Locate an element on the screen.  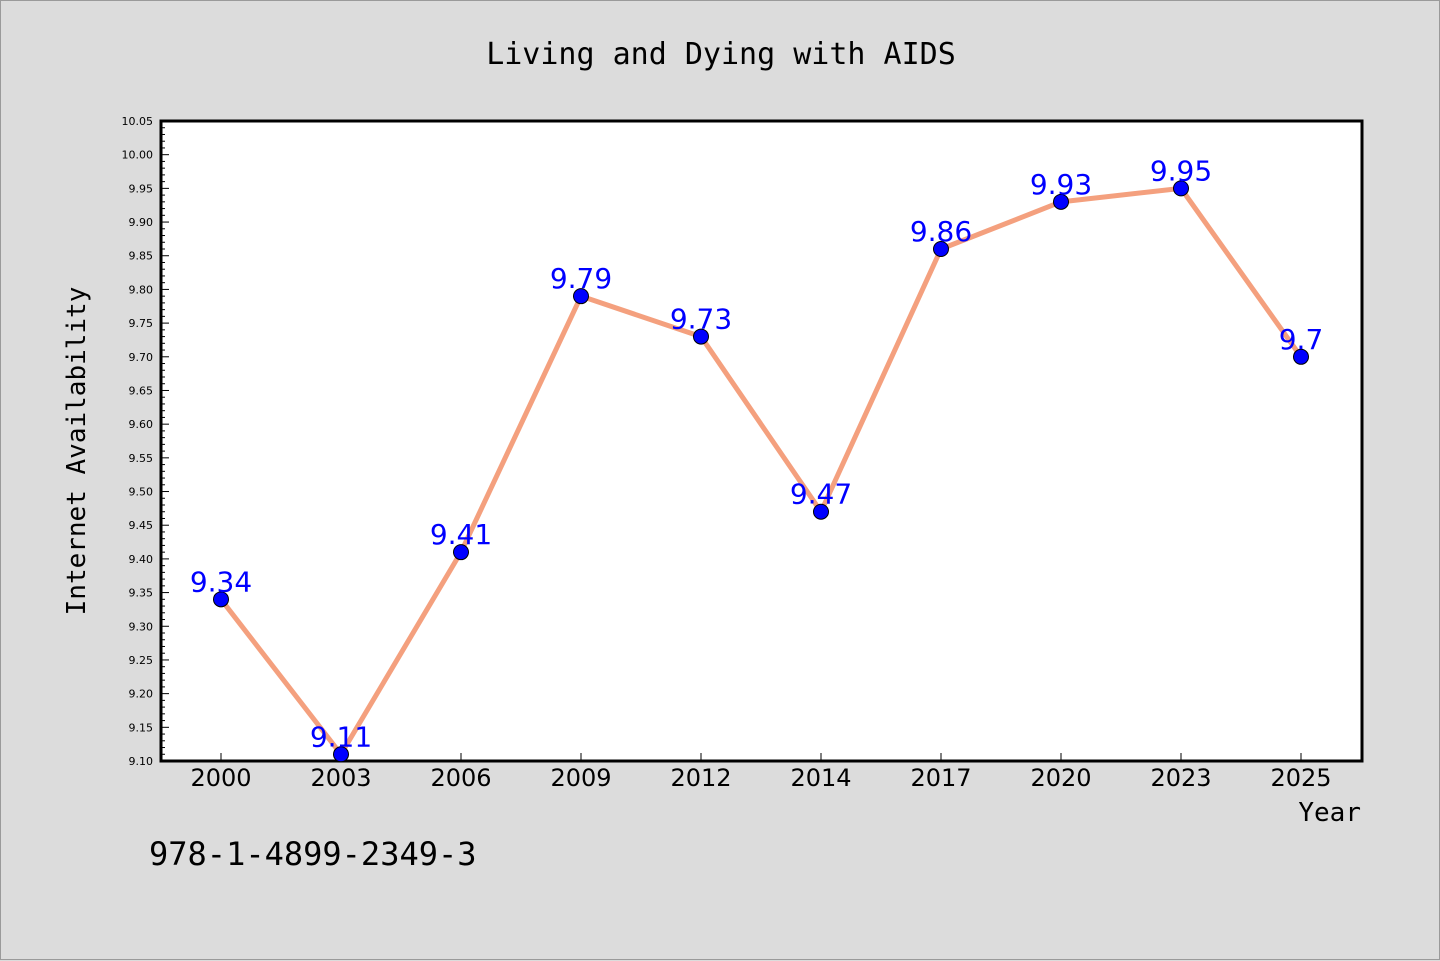
y-tick-label: 9.10 is located at coordinates (141, 761).